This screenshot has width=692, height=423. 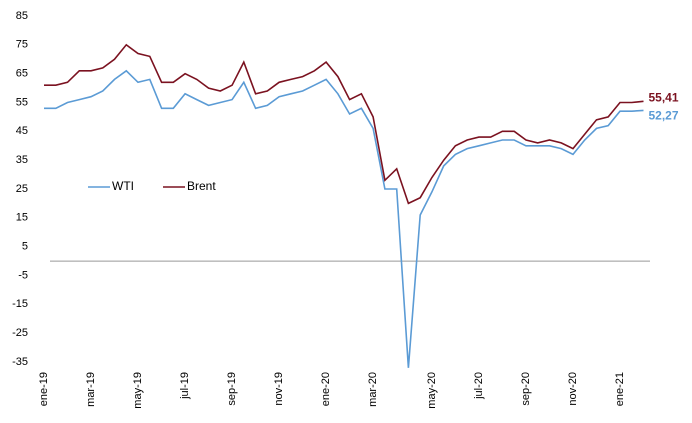 I want to click on x-tick-label: ene-21, so click(x=620, y=389).